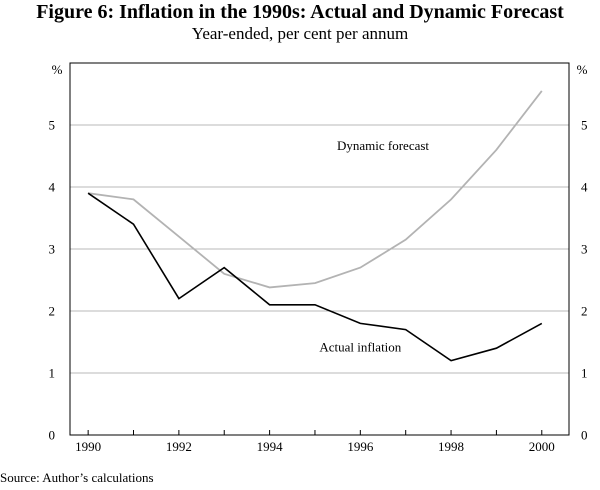 This screenshot has width=600, height=490. I want to click on x-tick-label-1994: 1994, so click(270, 446).